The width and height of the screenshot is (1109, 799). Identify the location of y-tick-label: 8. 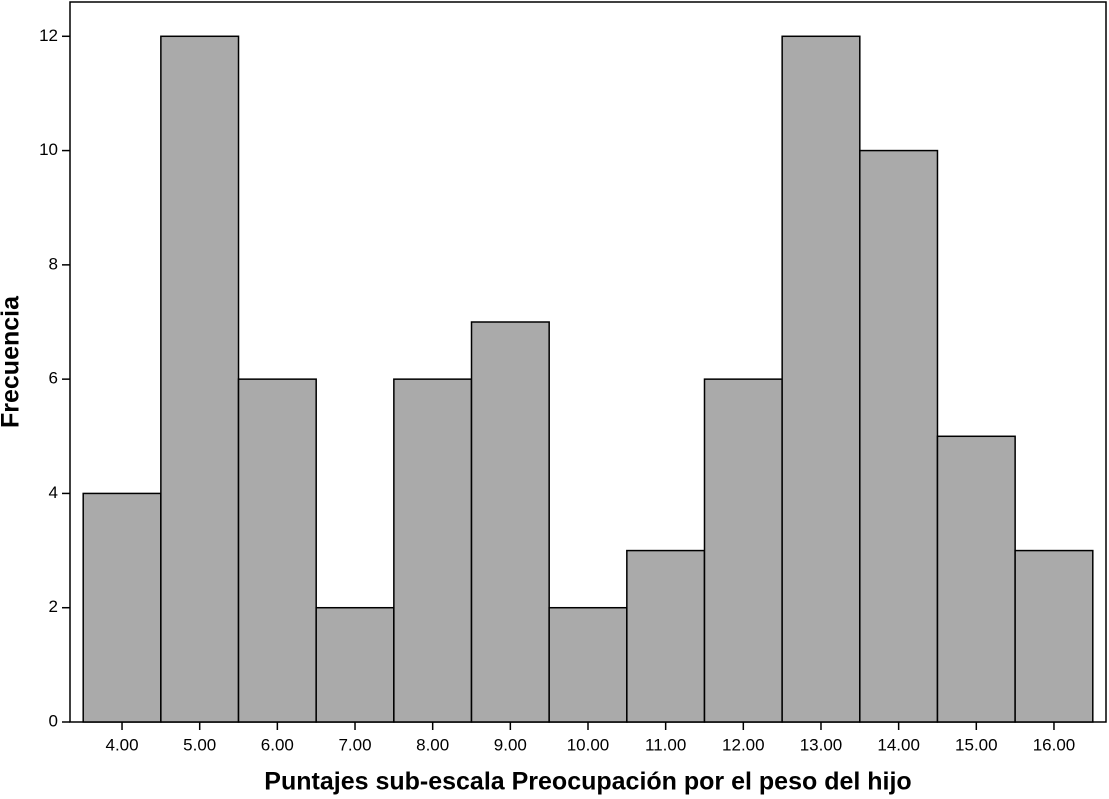
(53, 263).